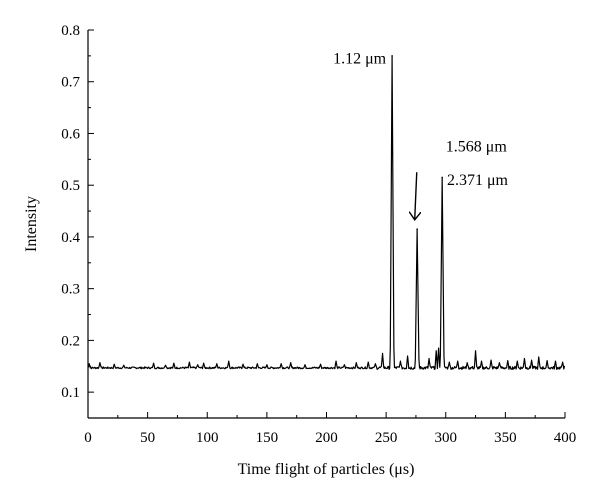  Describe the element at coordinates (70, 186) in the screenshot. I see `y-tick-label: 0.5` at that location.